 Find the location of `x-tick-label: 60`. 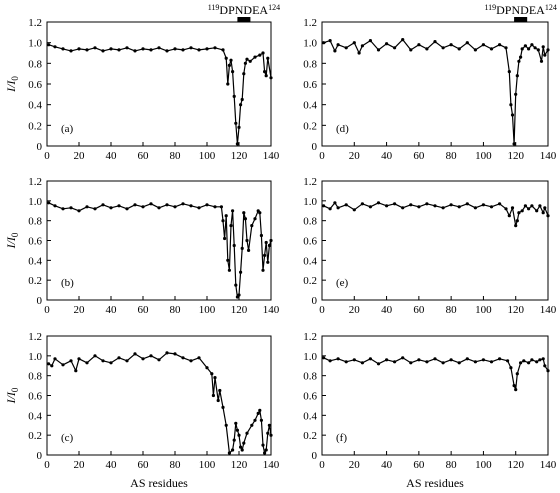

x-tick-label: 60 is located at coordinates (144, 465).